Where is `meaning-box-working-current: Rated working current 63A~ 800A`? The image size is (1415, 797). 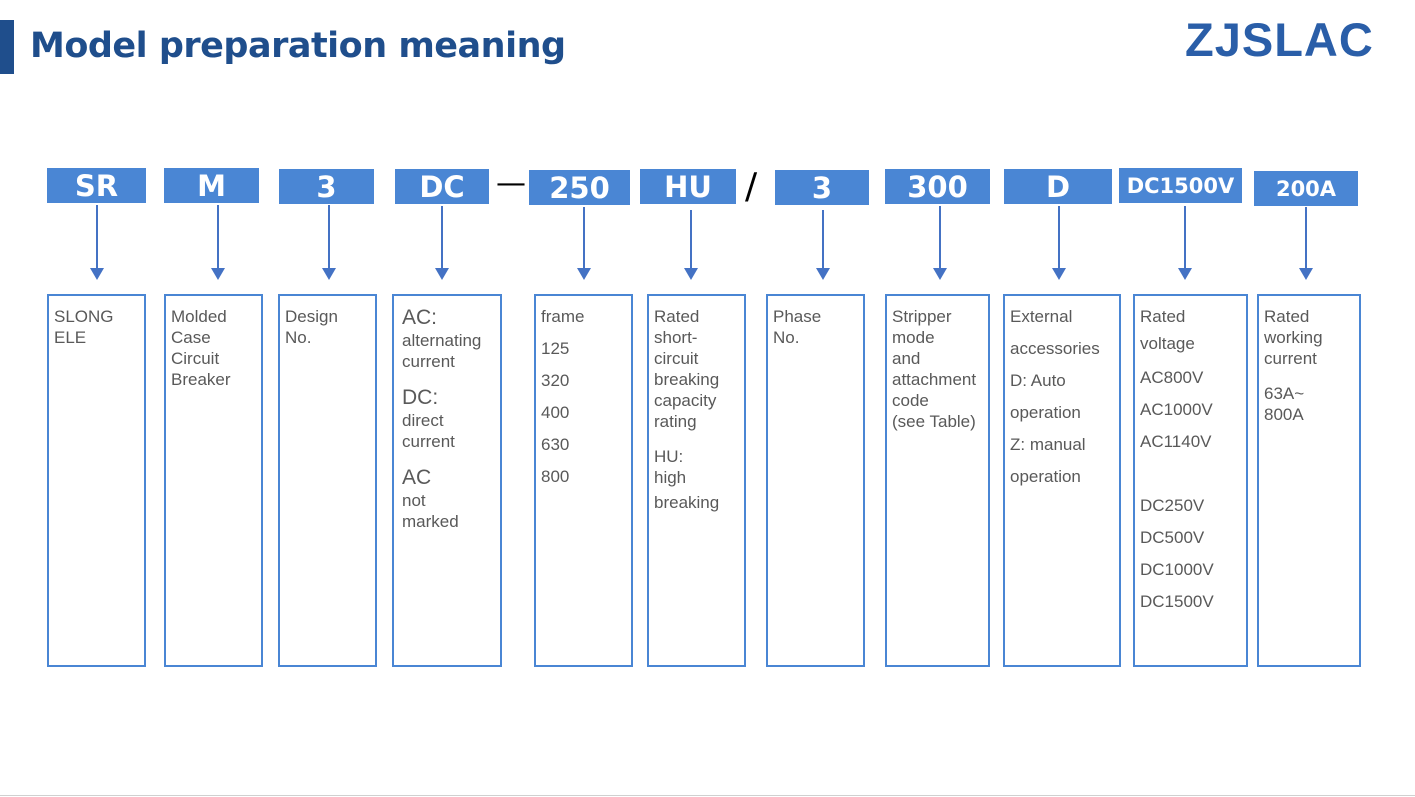 meaning-box-working-current: Rated working current 63A~ 800A is located at coordinates (1309, 480).